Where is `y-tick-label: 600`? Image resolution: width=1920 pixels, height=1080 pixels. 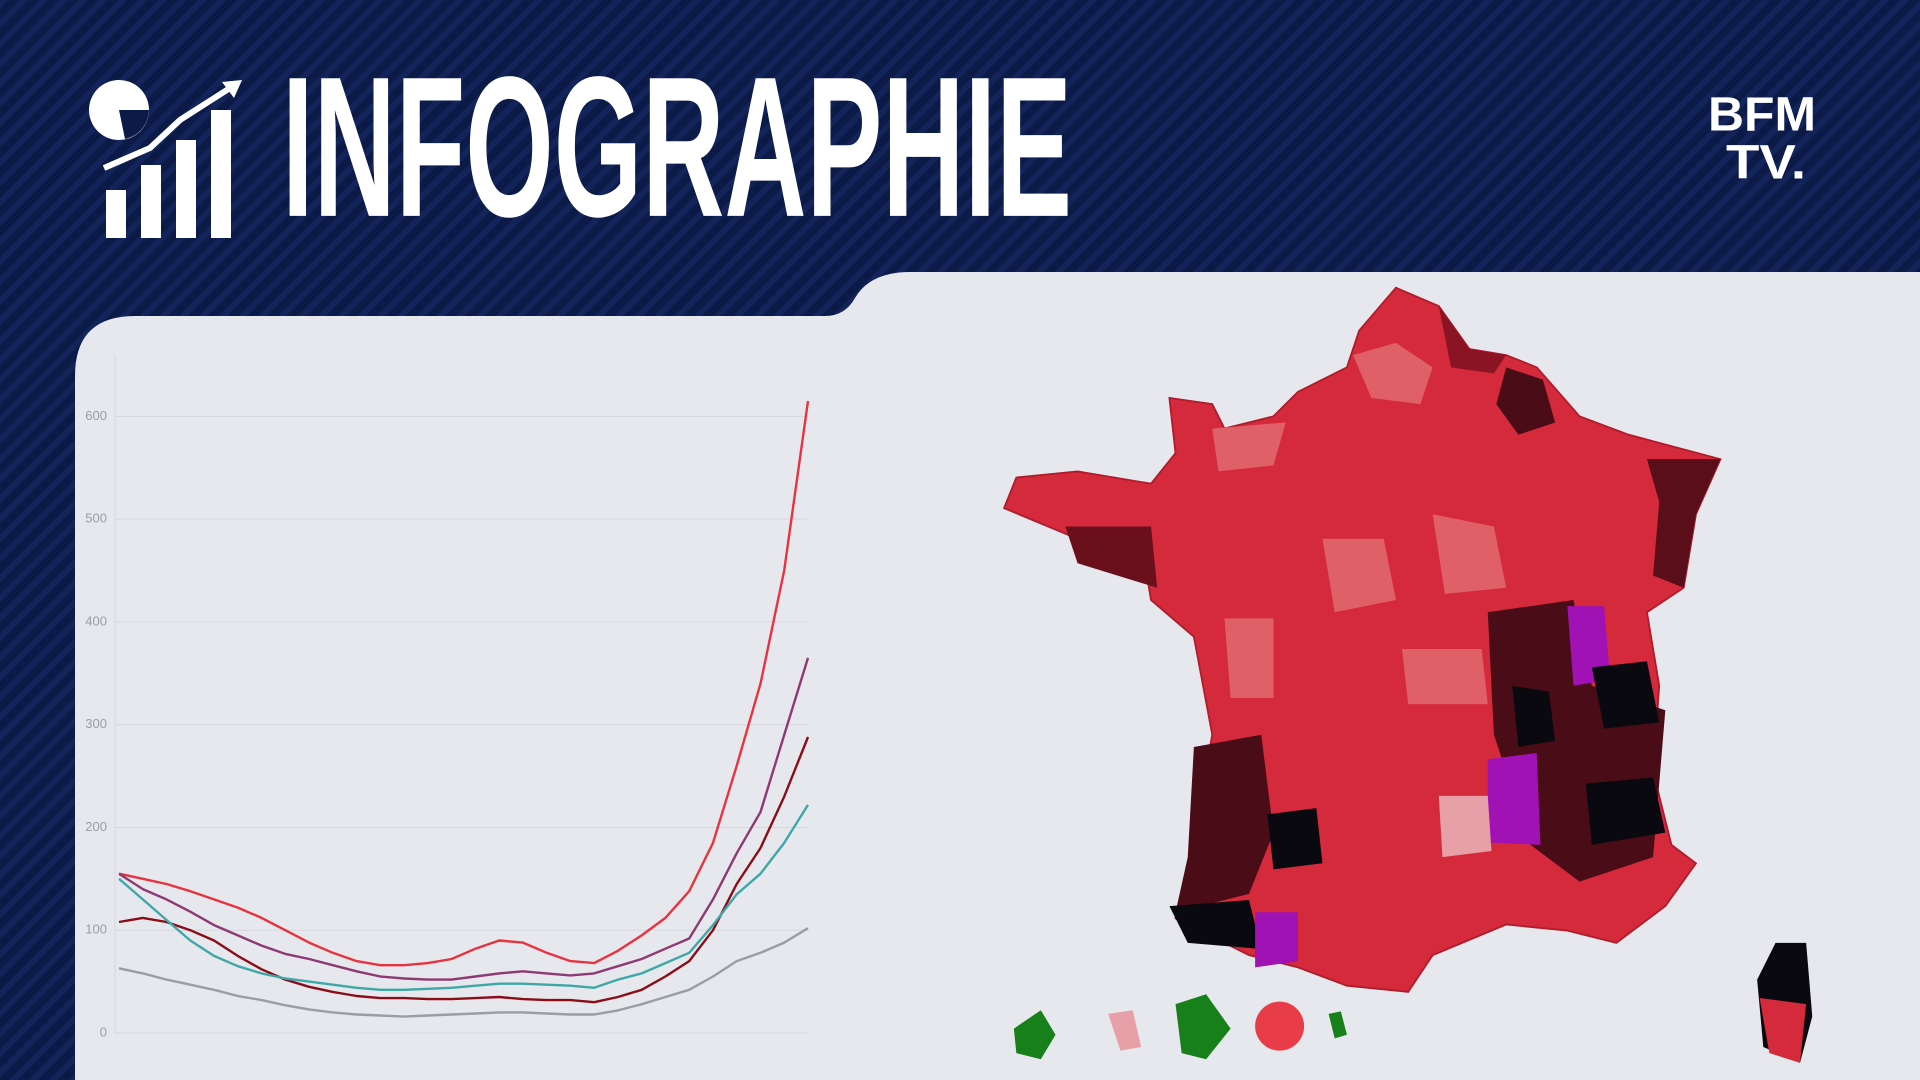 y-tick-label: 600 is located at coordinates (96, 415).